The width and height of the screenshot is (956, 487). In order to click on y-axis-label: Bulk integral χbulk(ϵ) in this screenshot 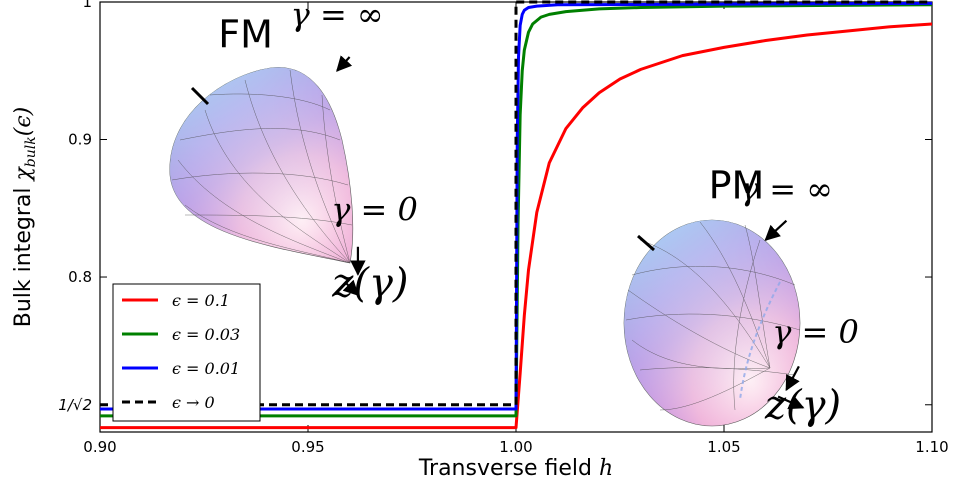, I will do `click(25, 217)`.